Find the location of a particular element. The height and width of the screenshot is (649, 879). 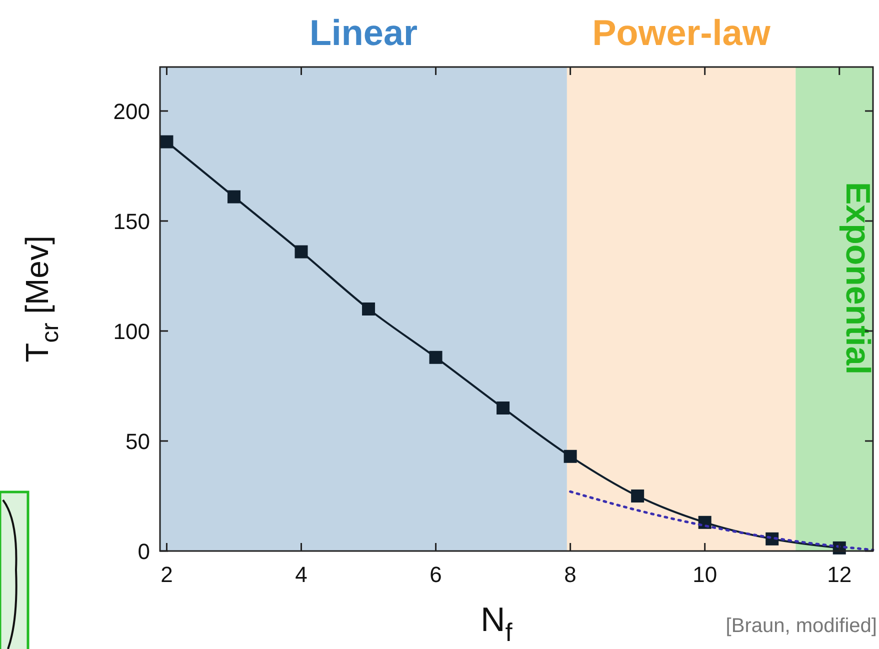

y-tick-label: 0 is located at coordinates (144, 551).